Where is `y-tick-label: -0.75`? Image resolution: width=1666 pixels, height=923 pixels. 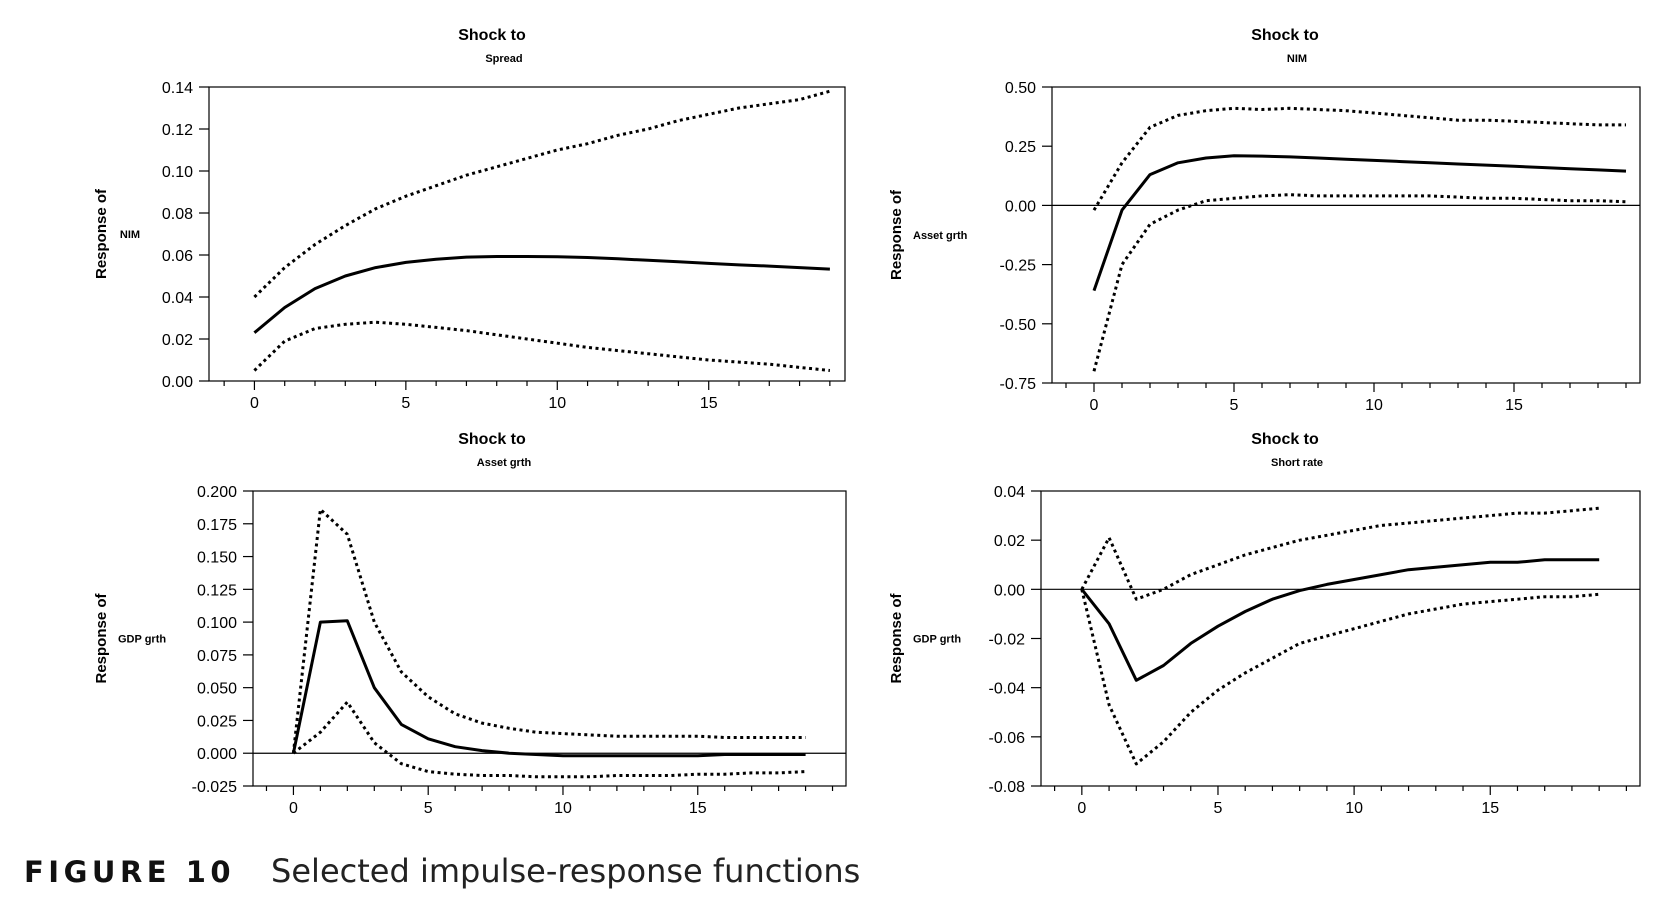 y-tick-label: -0.75 is located at coordinates (1018, 384).